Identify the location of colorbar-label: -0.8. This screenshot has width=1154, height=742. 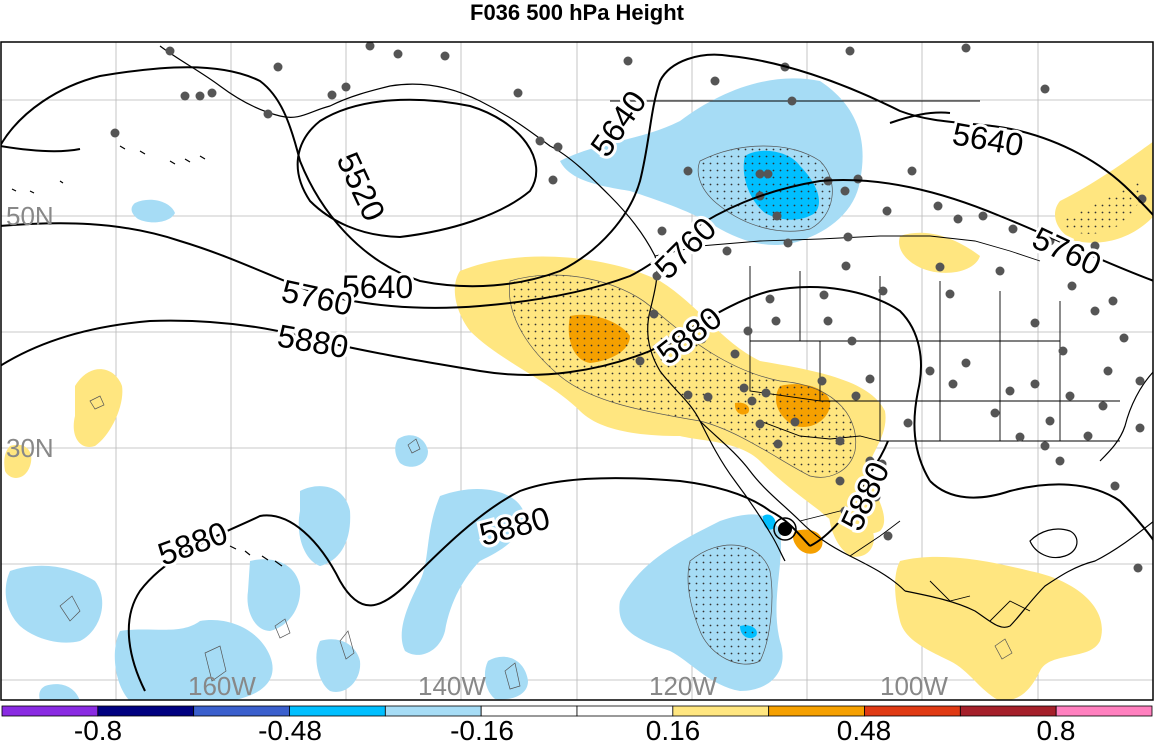
(98, 728).